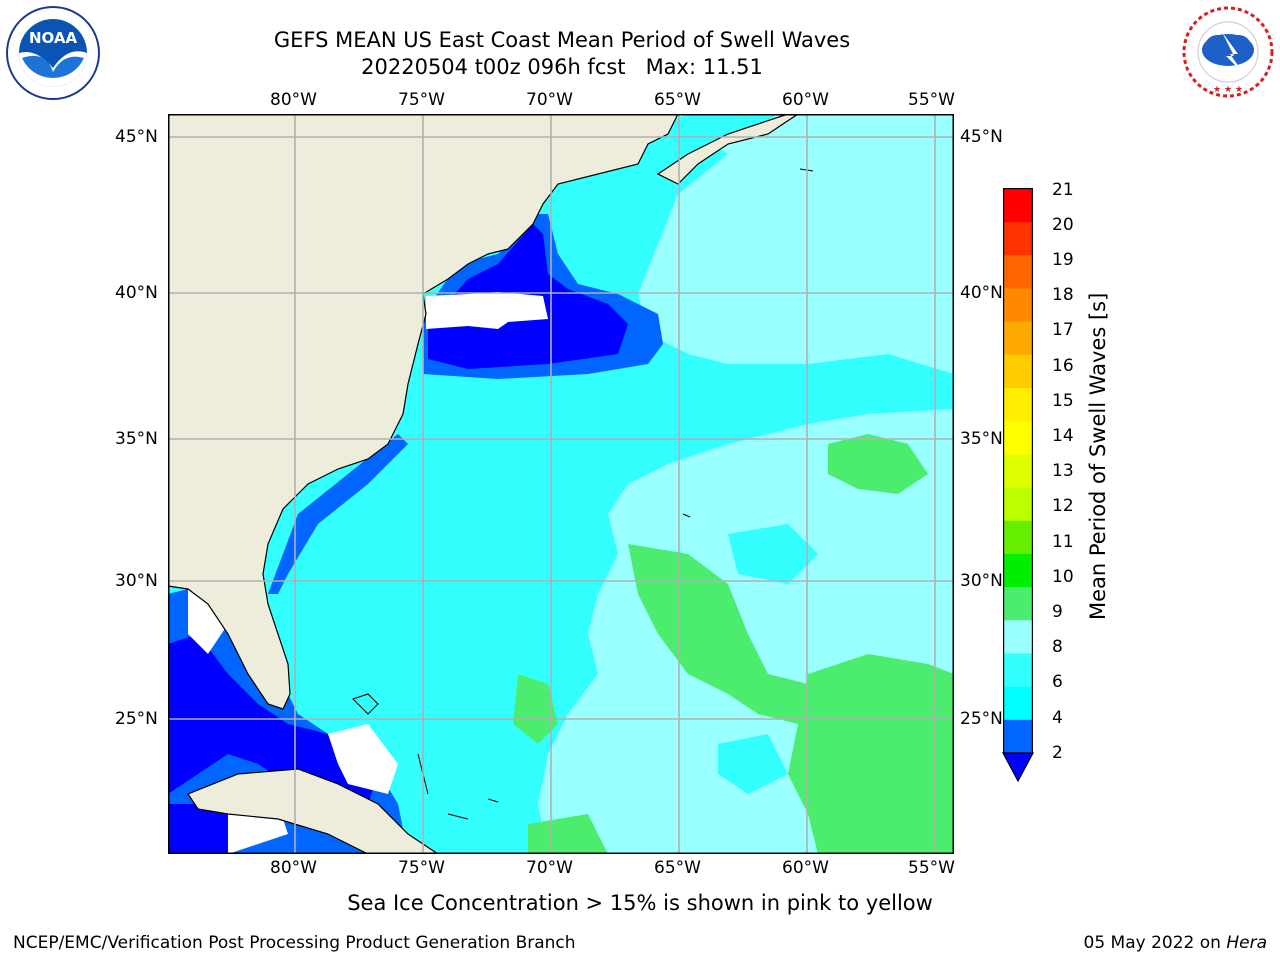 This screenshot has width=1280, height=960. What do you see at coordinates (136, 137) in the screenshot?
I see `lat-label-left: 45°N` at bounding box center [136, 137].